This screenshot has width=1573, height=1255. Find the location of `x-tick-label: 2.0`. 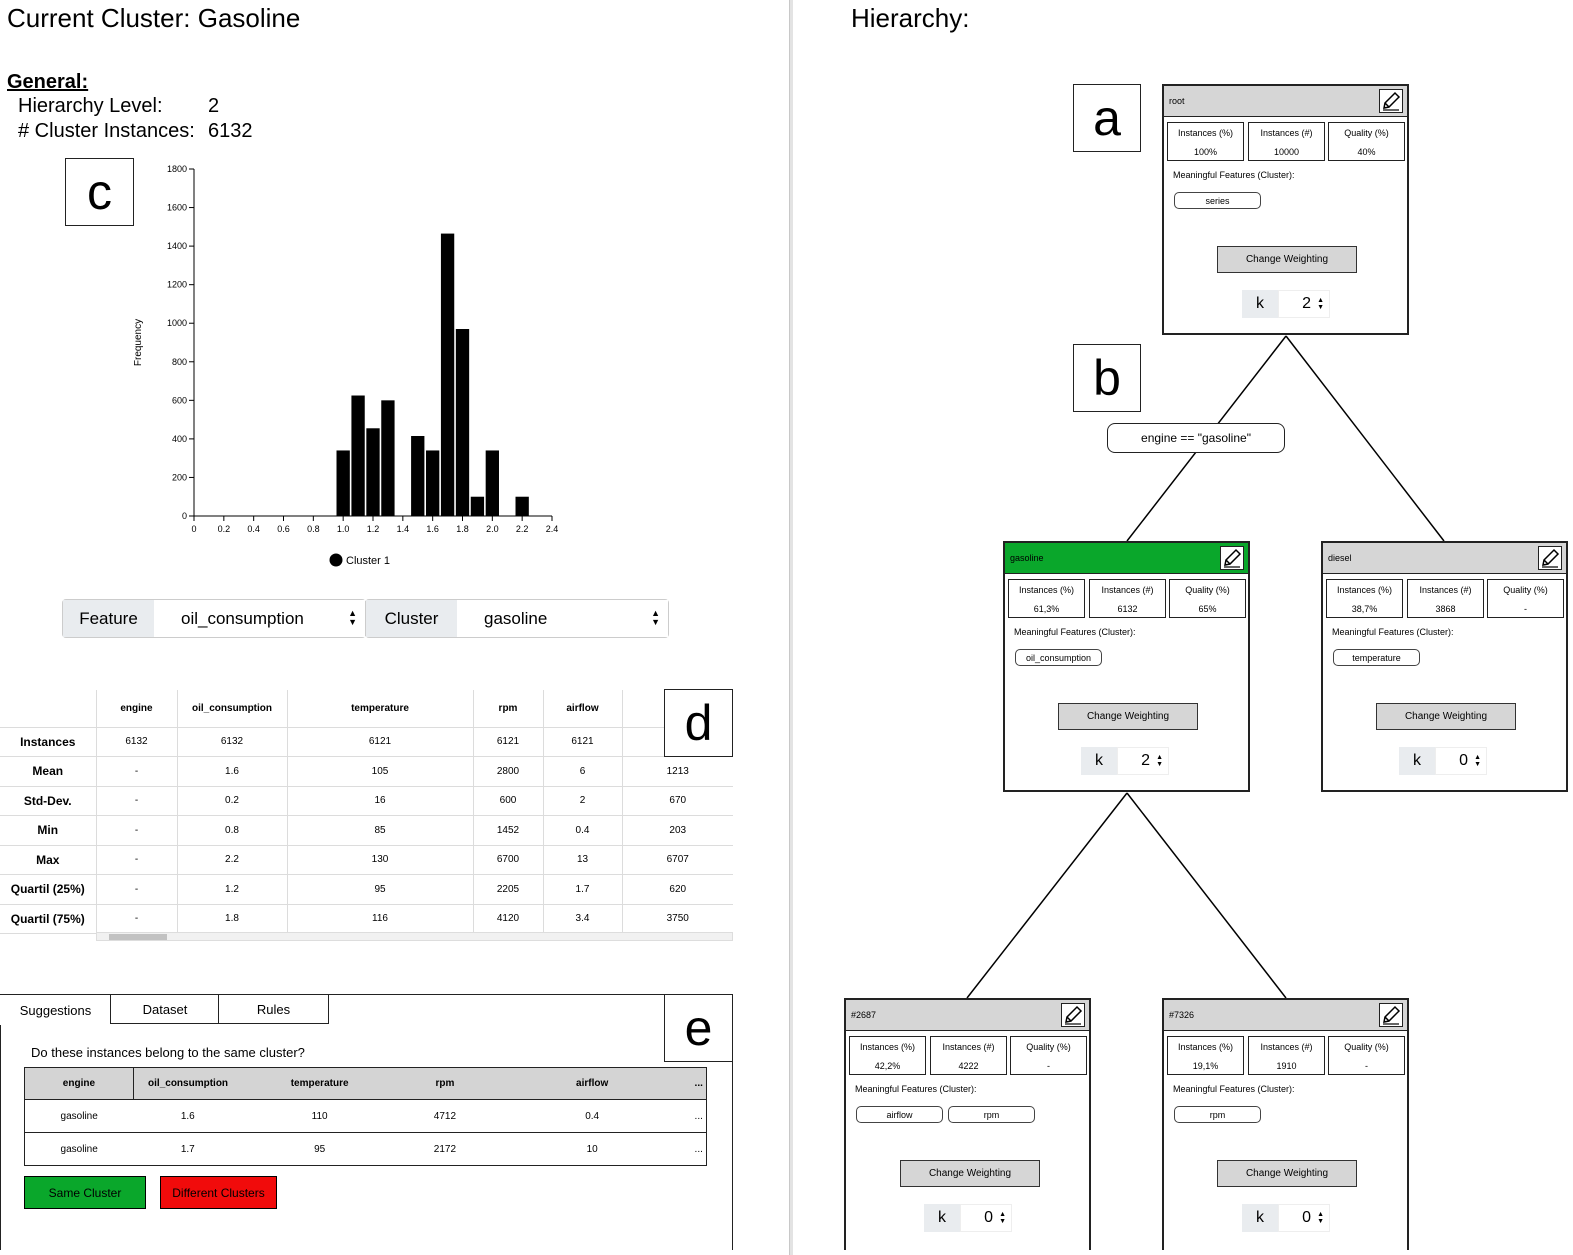

x-tick-label: 2.0 is located at coordinates (492, 529).